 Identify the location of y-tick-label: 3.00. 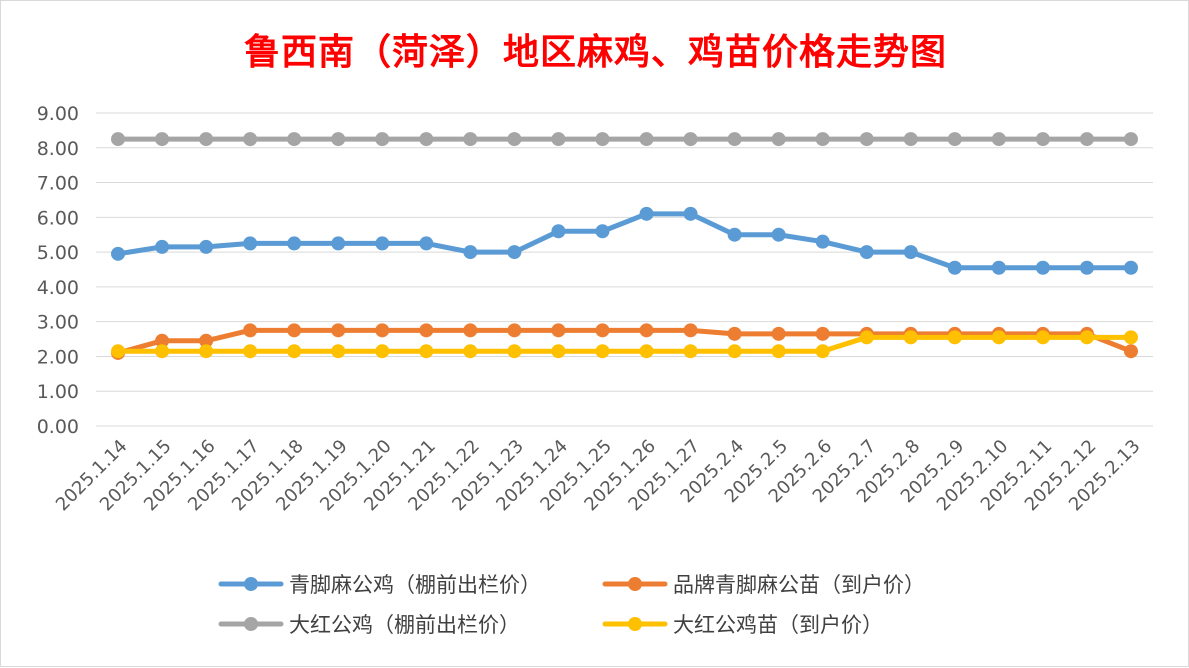
(58, 323).